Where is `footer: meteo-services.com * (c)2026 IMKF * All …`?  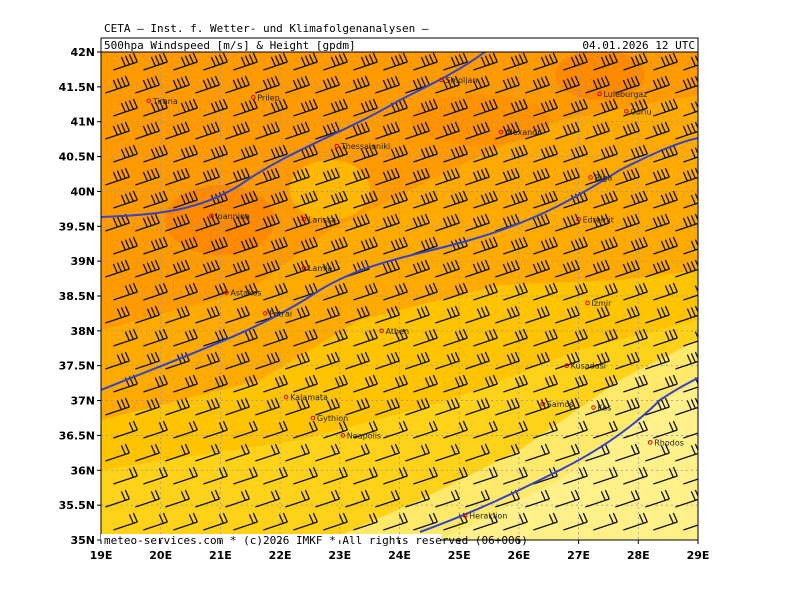
footer: meteo-services.com * (c)2026 IMKF * All … is located at coordinates (316, 540).